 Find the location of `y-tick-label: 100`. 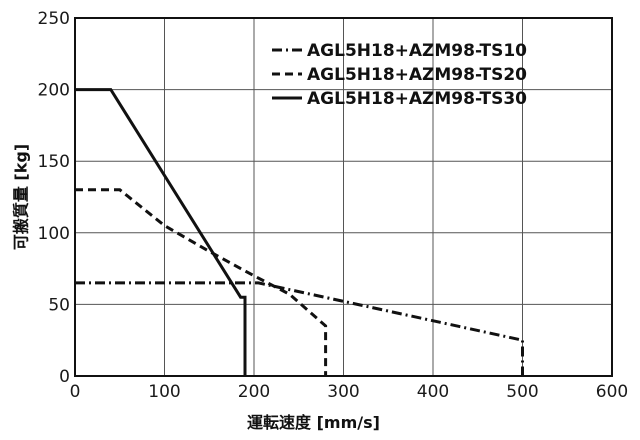

y-tick-label: 100 is located at coordinates (54, 234).